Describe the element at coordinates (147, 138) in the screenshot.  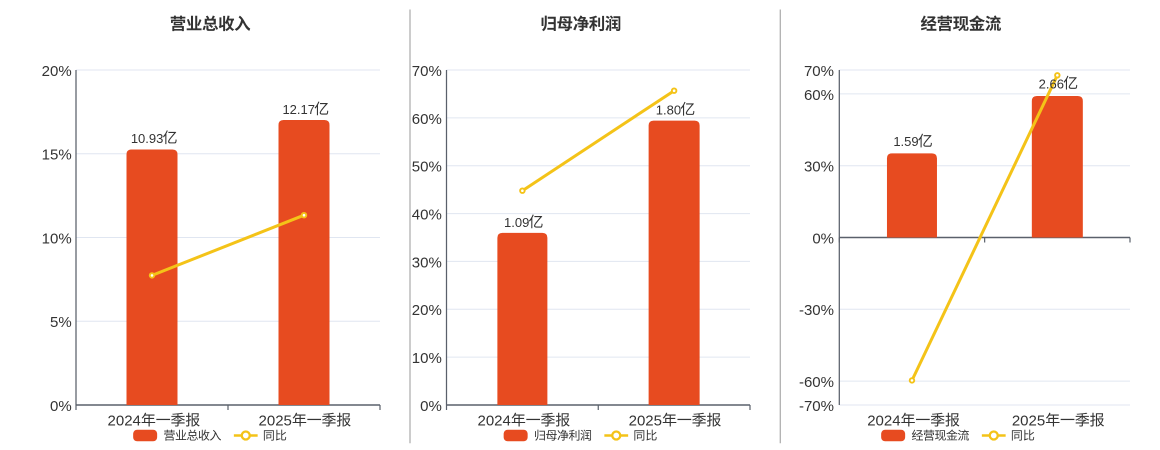
I see `svg-text: 10.93` at that location.